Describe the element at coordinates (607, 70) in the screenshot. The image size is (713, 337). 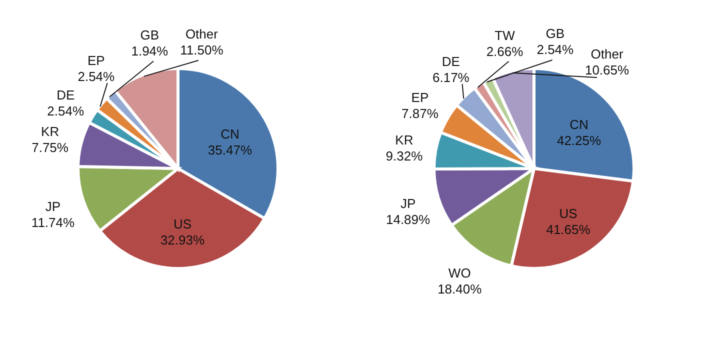
I see `data-label: 10.65%` at that location.